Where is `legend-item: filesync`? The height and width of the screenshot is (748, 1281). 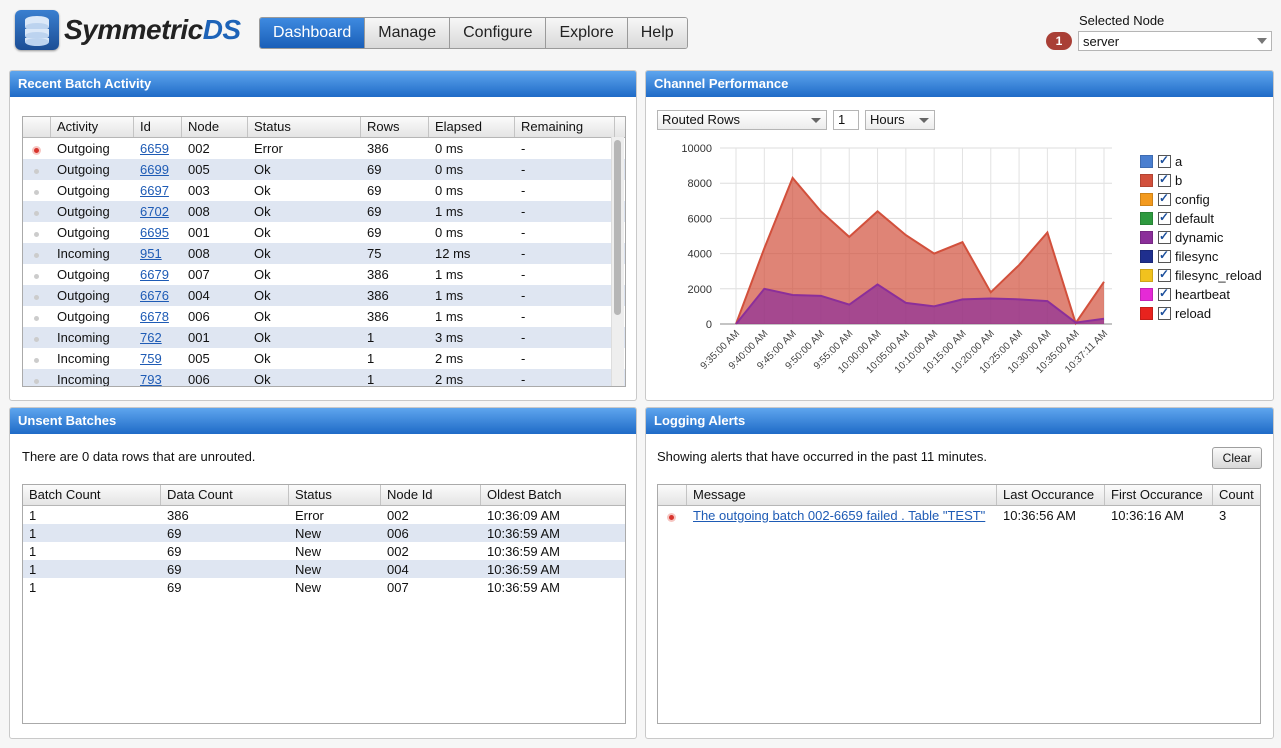
legend-item: filesync is located at coordinates (1179, 256).